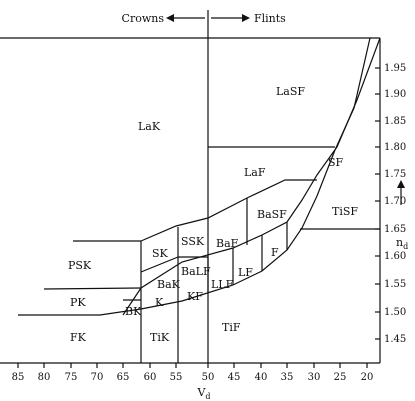 Image resolution: width=415 pixels, height=401 pixels. I want to click on x-tick-label: 55, so click(176, 377).